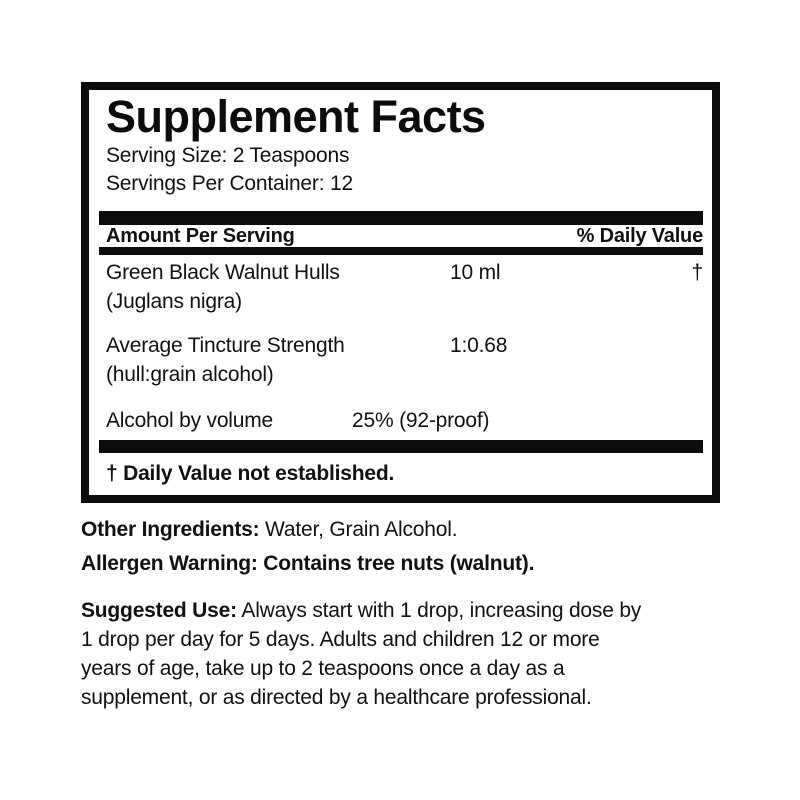 The height and width of the screenshot is (800, 800). Describe the element at coordinates (225, 345) in the screenshot. I see `ingredient-name: Average Tincture Strength` at that location.